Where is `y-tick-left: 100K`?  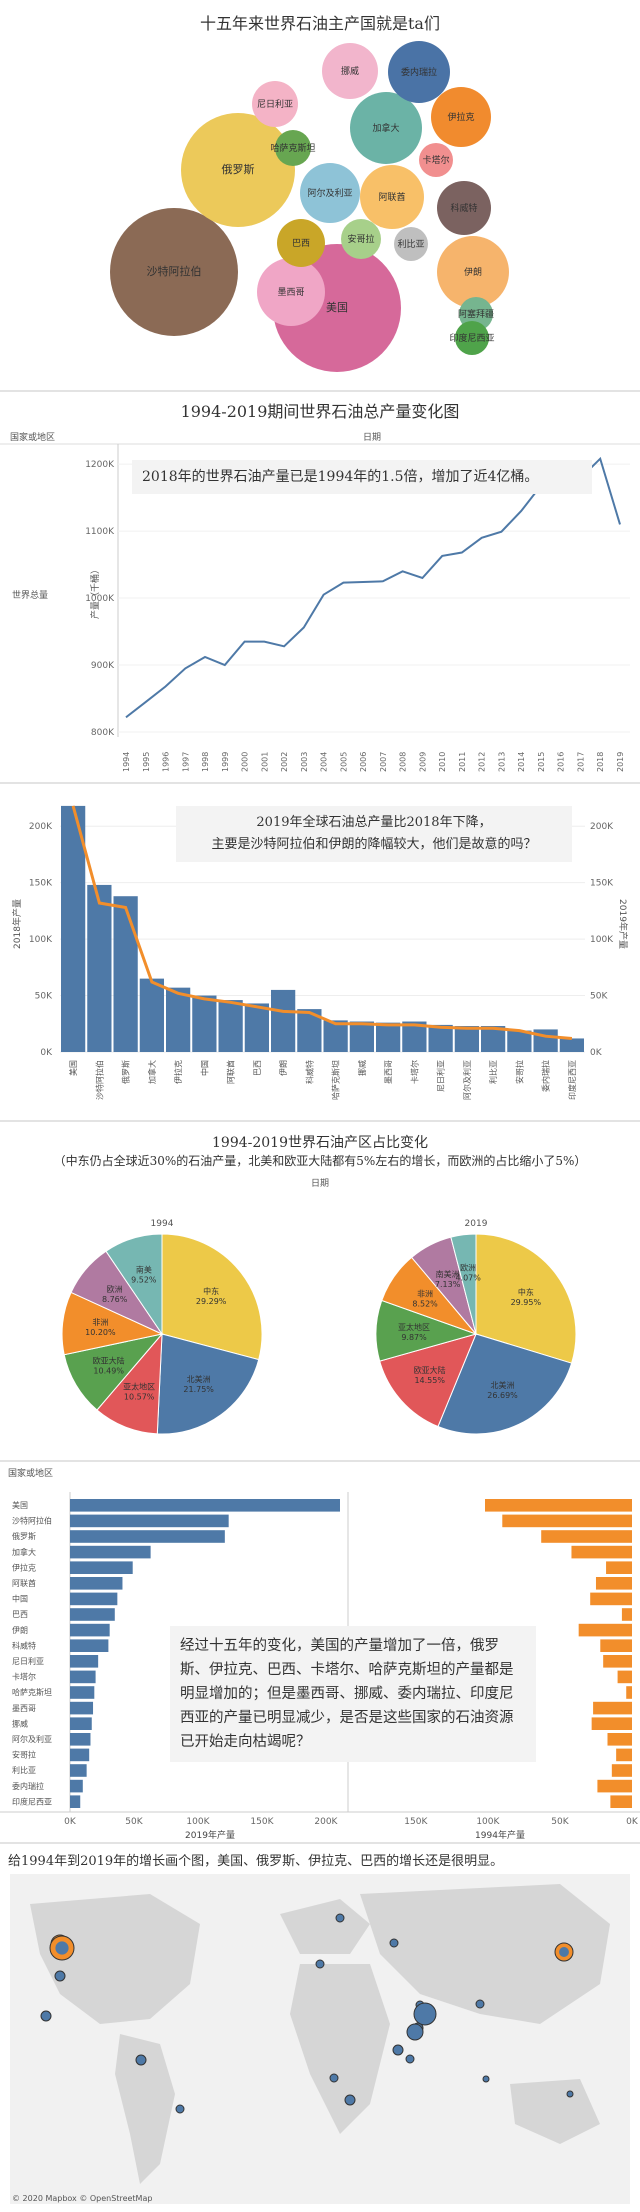
y-tick-left: 100K is located at coordinates (41, 940).